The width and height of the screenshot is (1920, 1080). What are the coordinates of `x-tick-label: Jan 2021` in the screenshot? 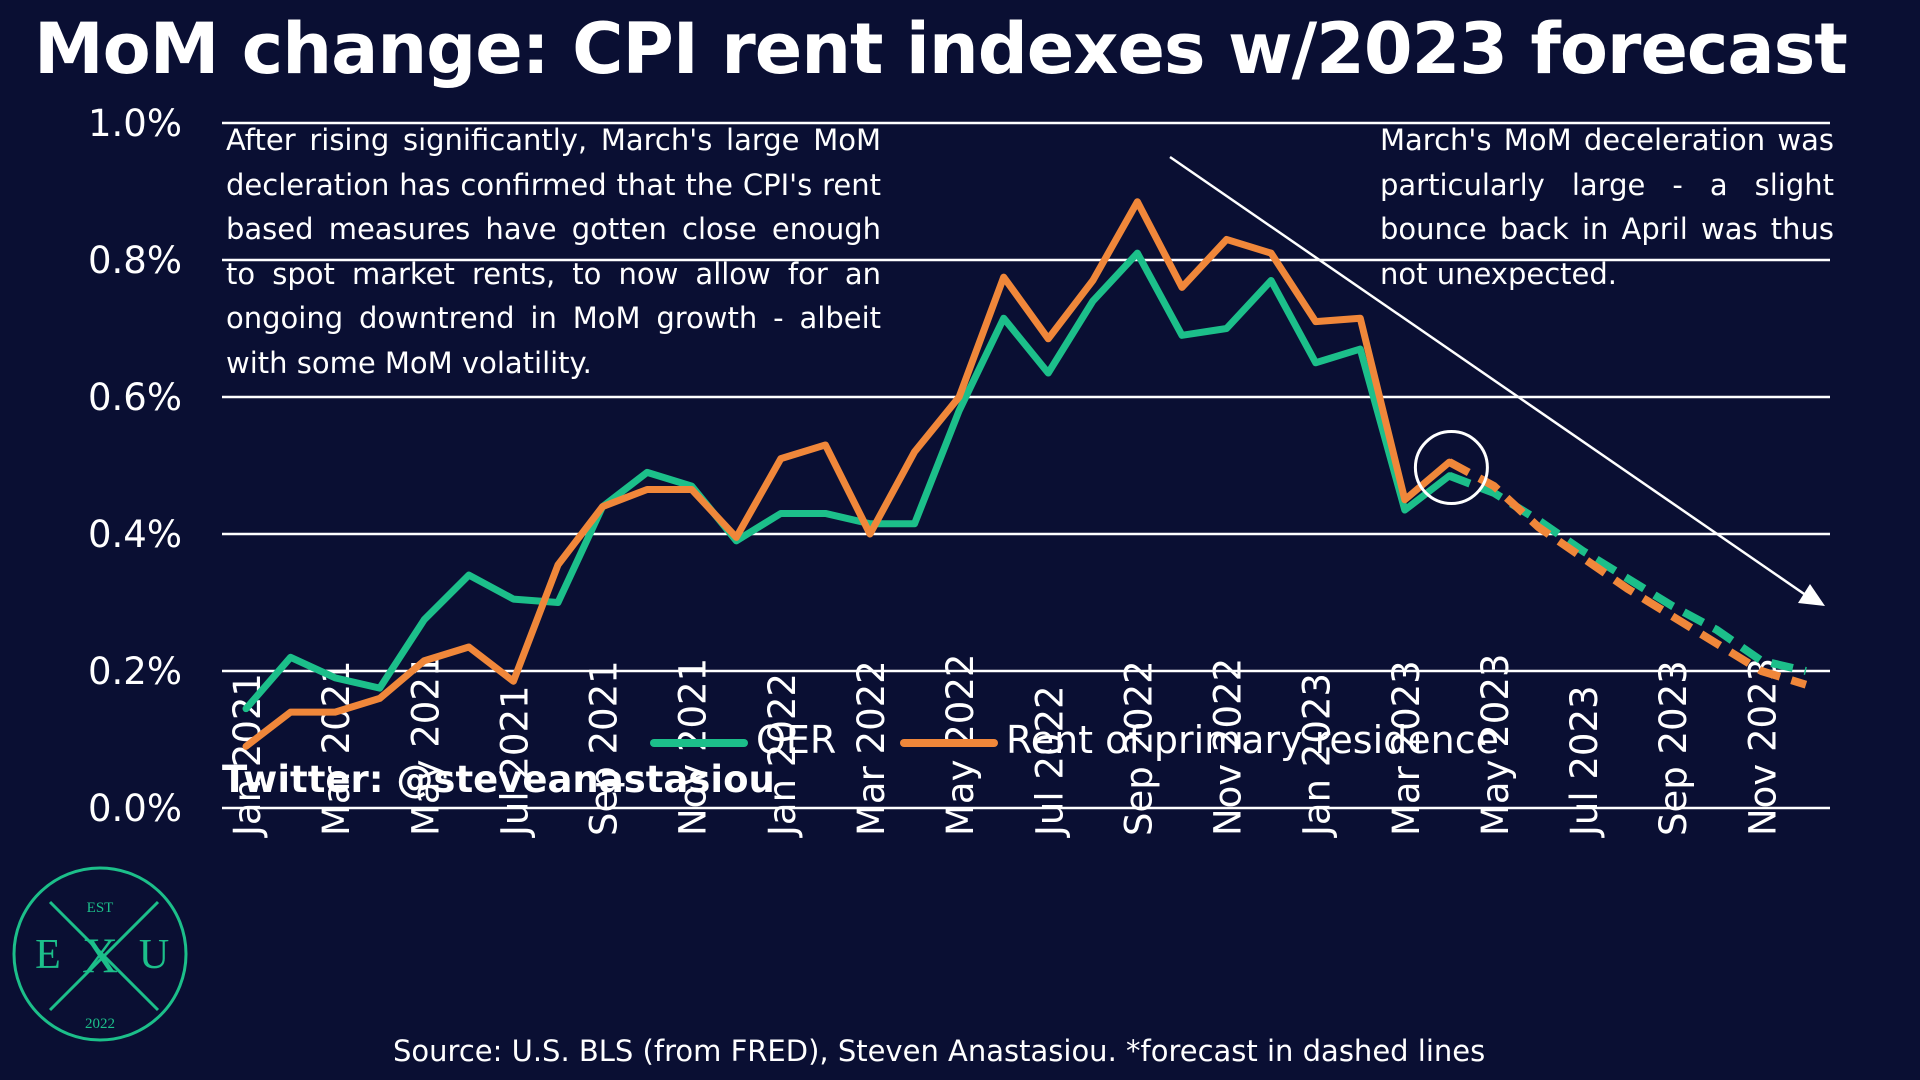 It's located at (247, 755).